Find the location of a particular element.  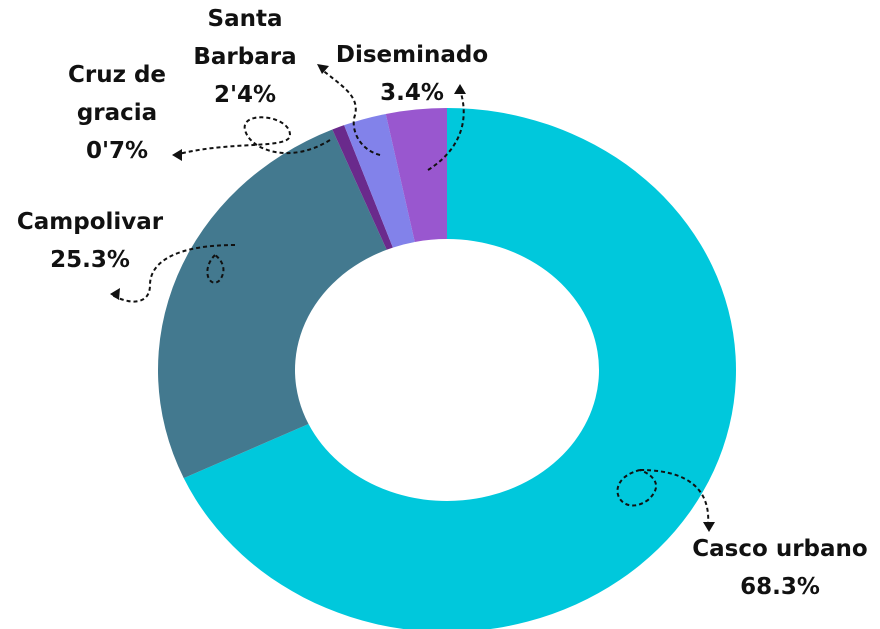

value-label: 0'7% is located at coordinates (117, 151).